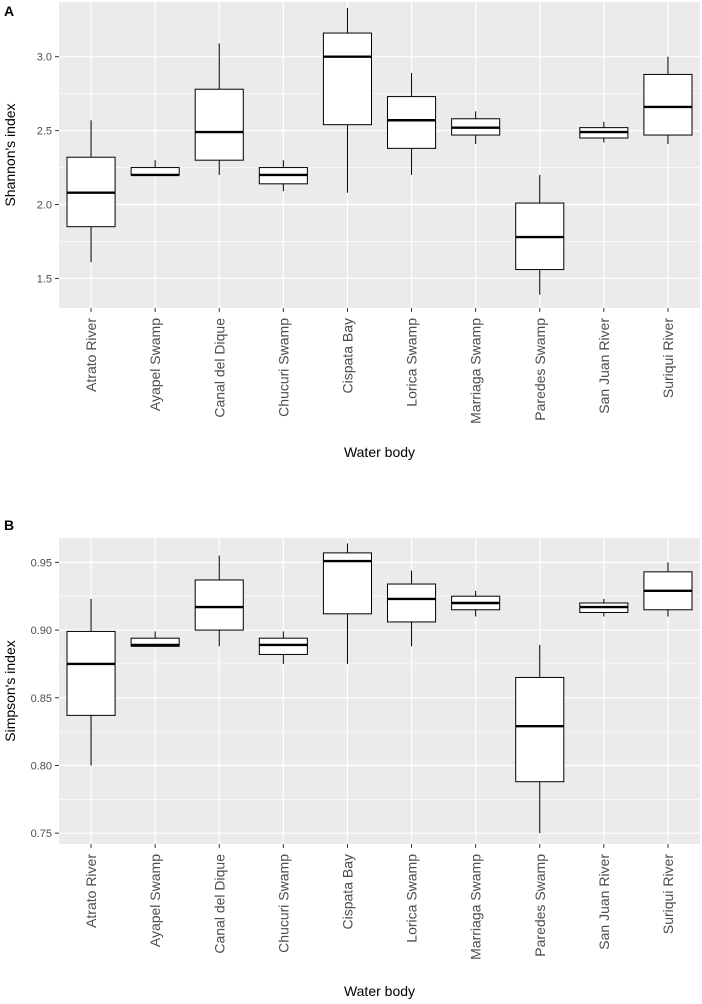 The image size is (702, 1004). Describe the element at coordinates (9, 11) in the screenshot. I see `panel-label-a: A` at that location.